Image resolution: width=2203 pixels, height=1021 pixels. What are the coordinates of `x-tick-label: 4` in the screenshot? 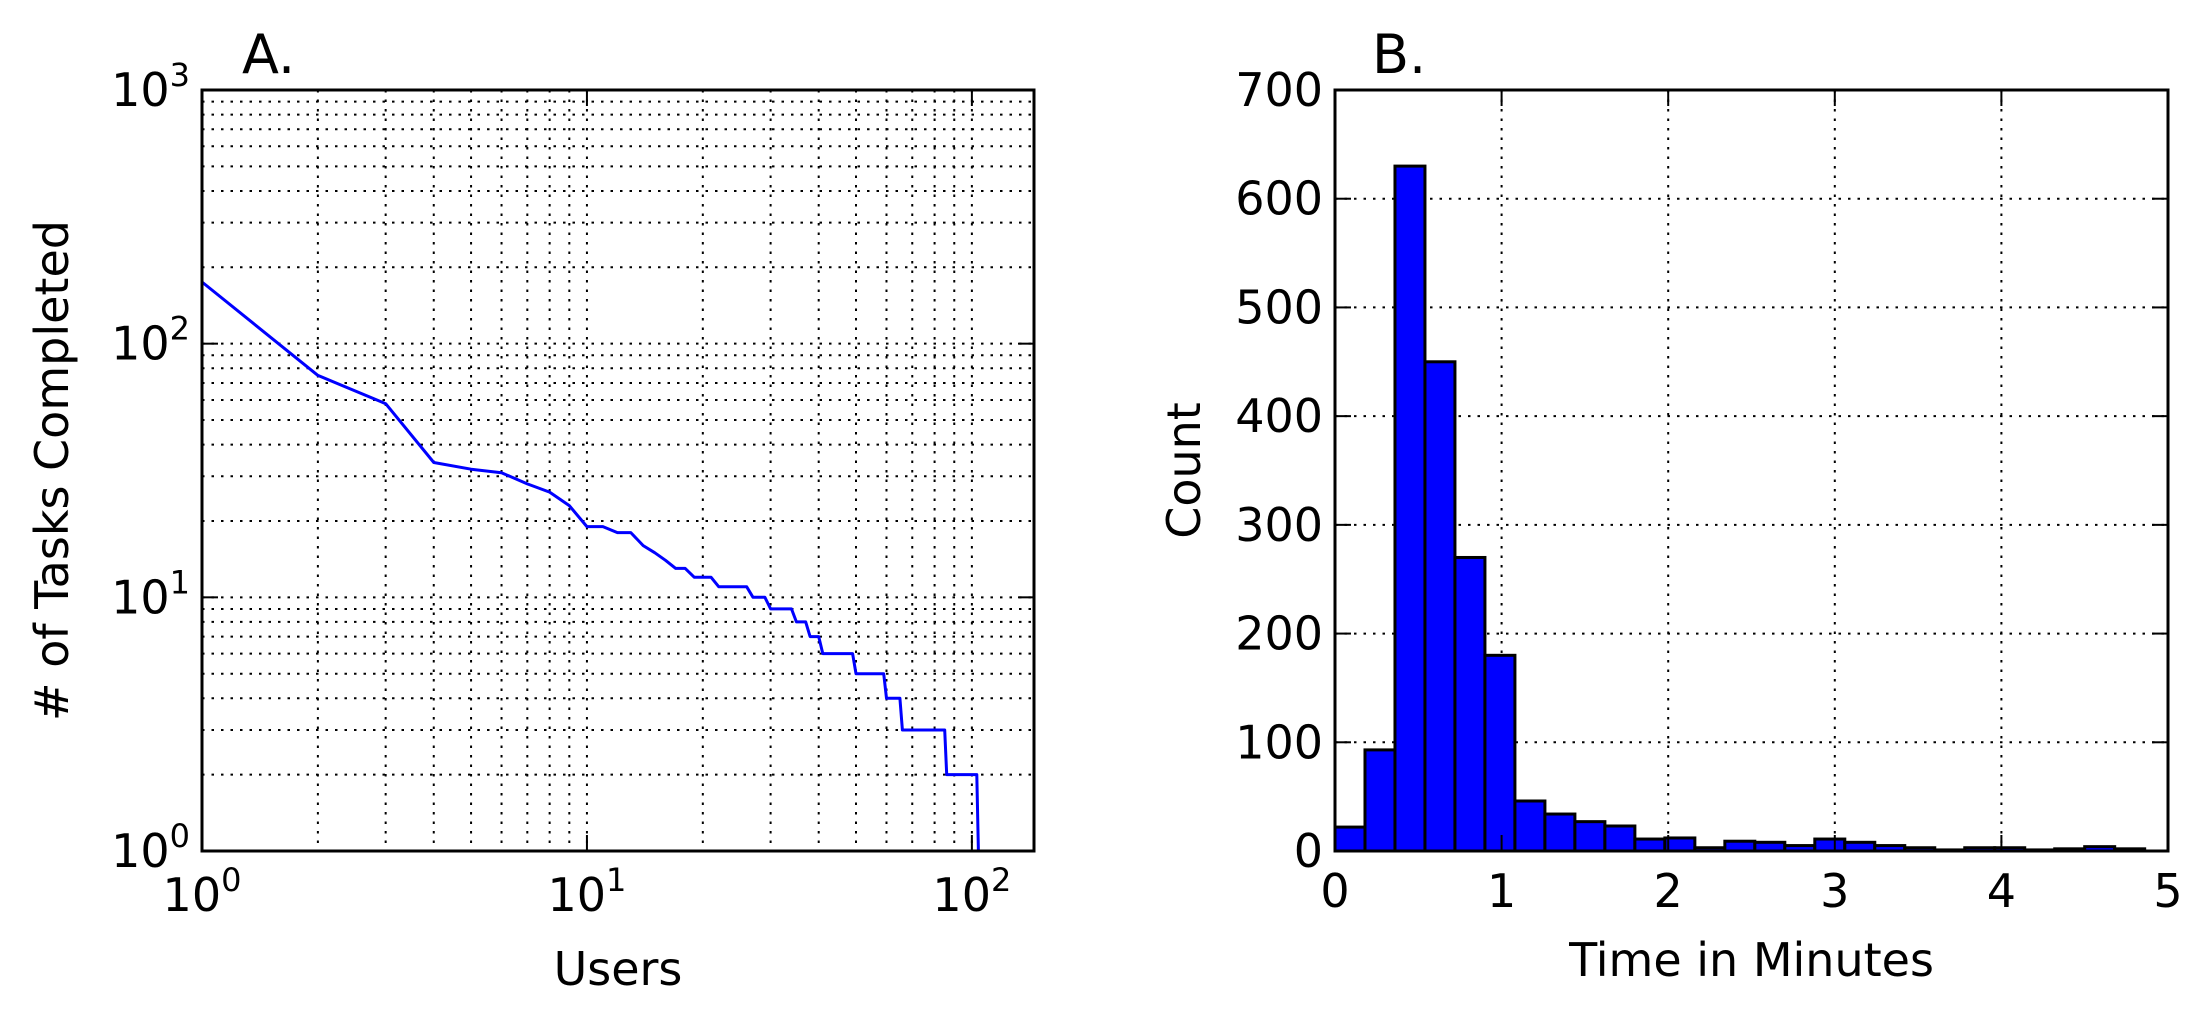 It's located at (2001, 891).